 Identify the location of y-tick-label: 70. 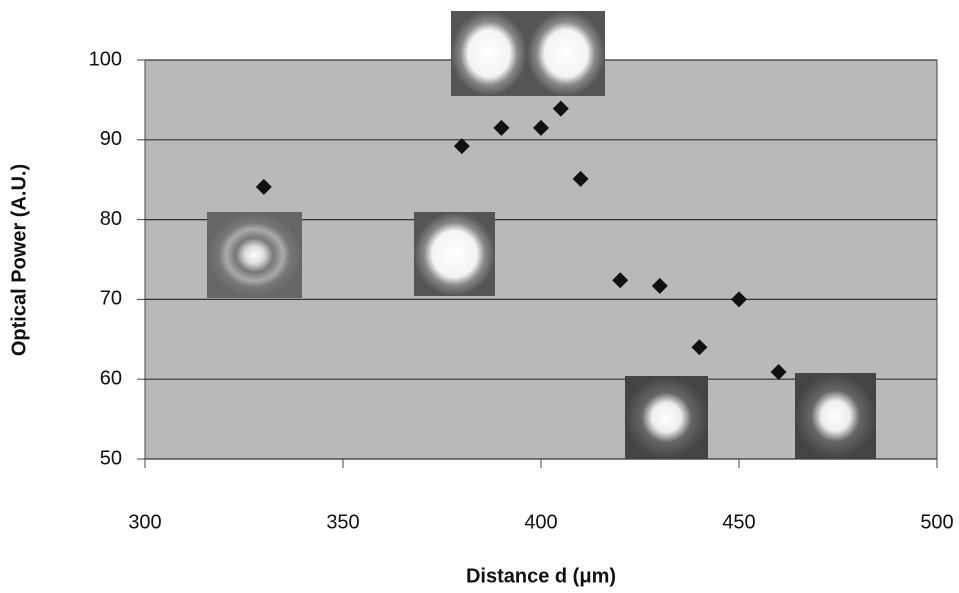
(111, 299).